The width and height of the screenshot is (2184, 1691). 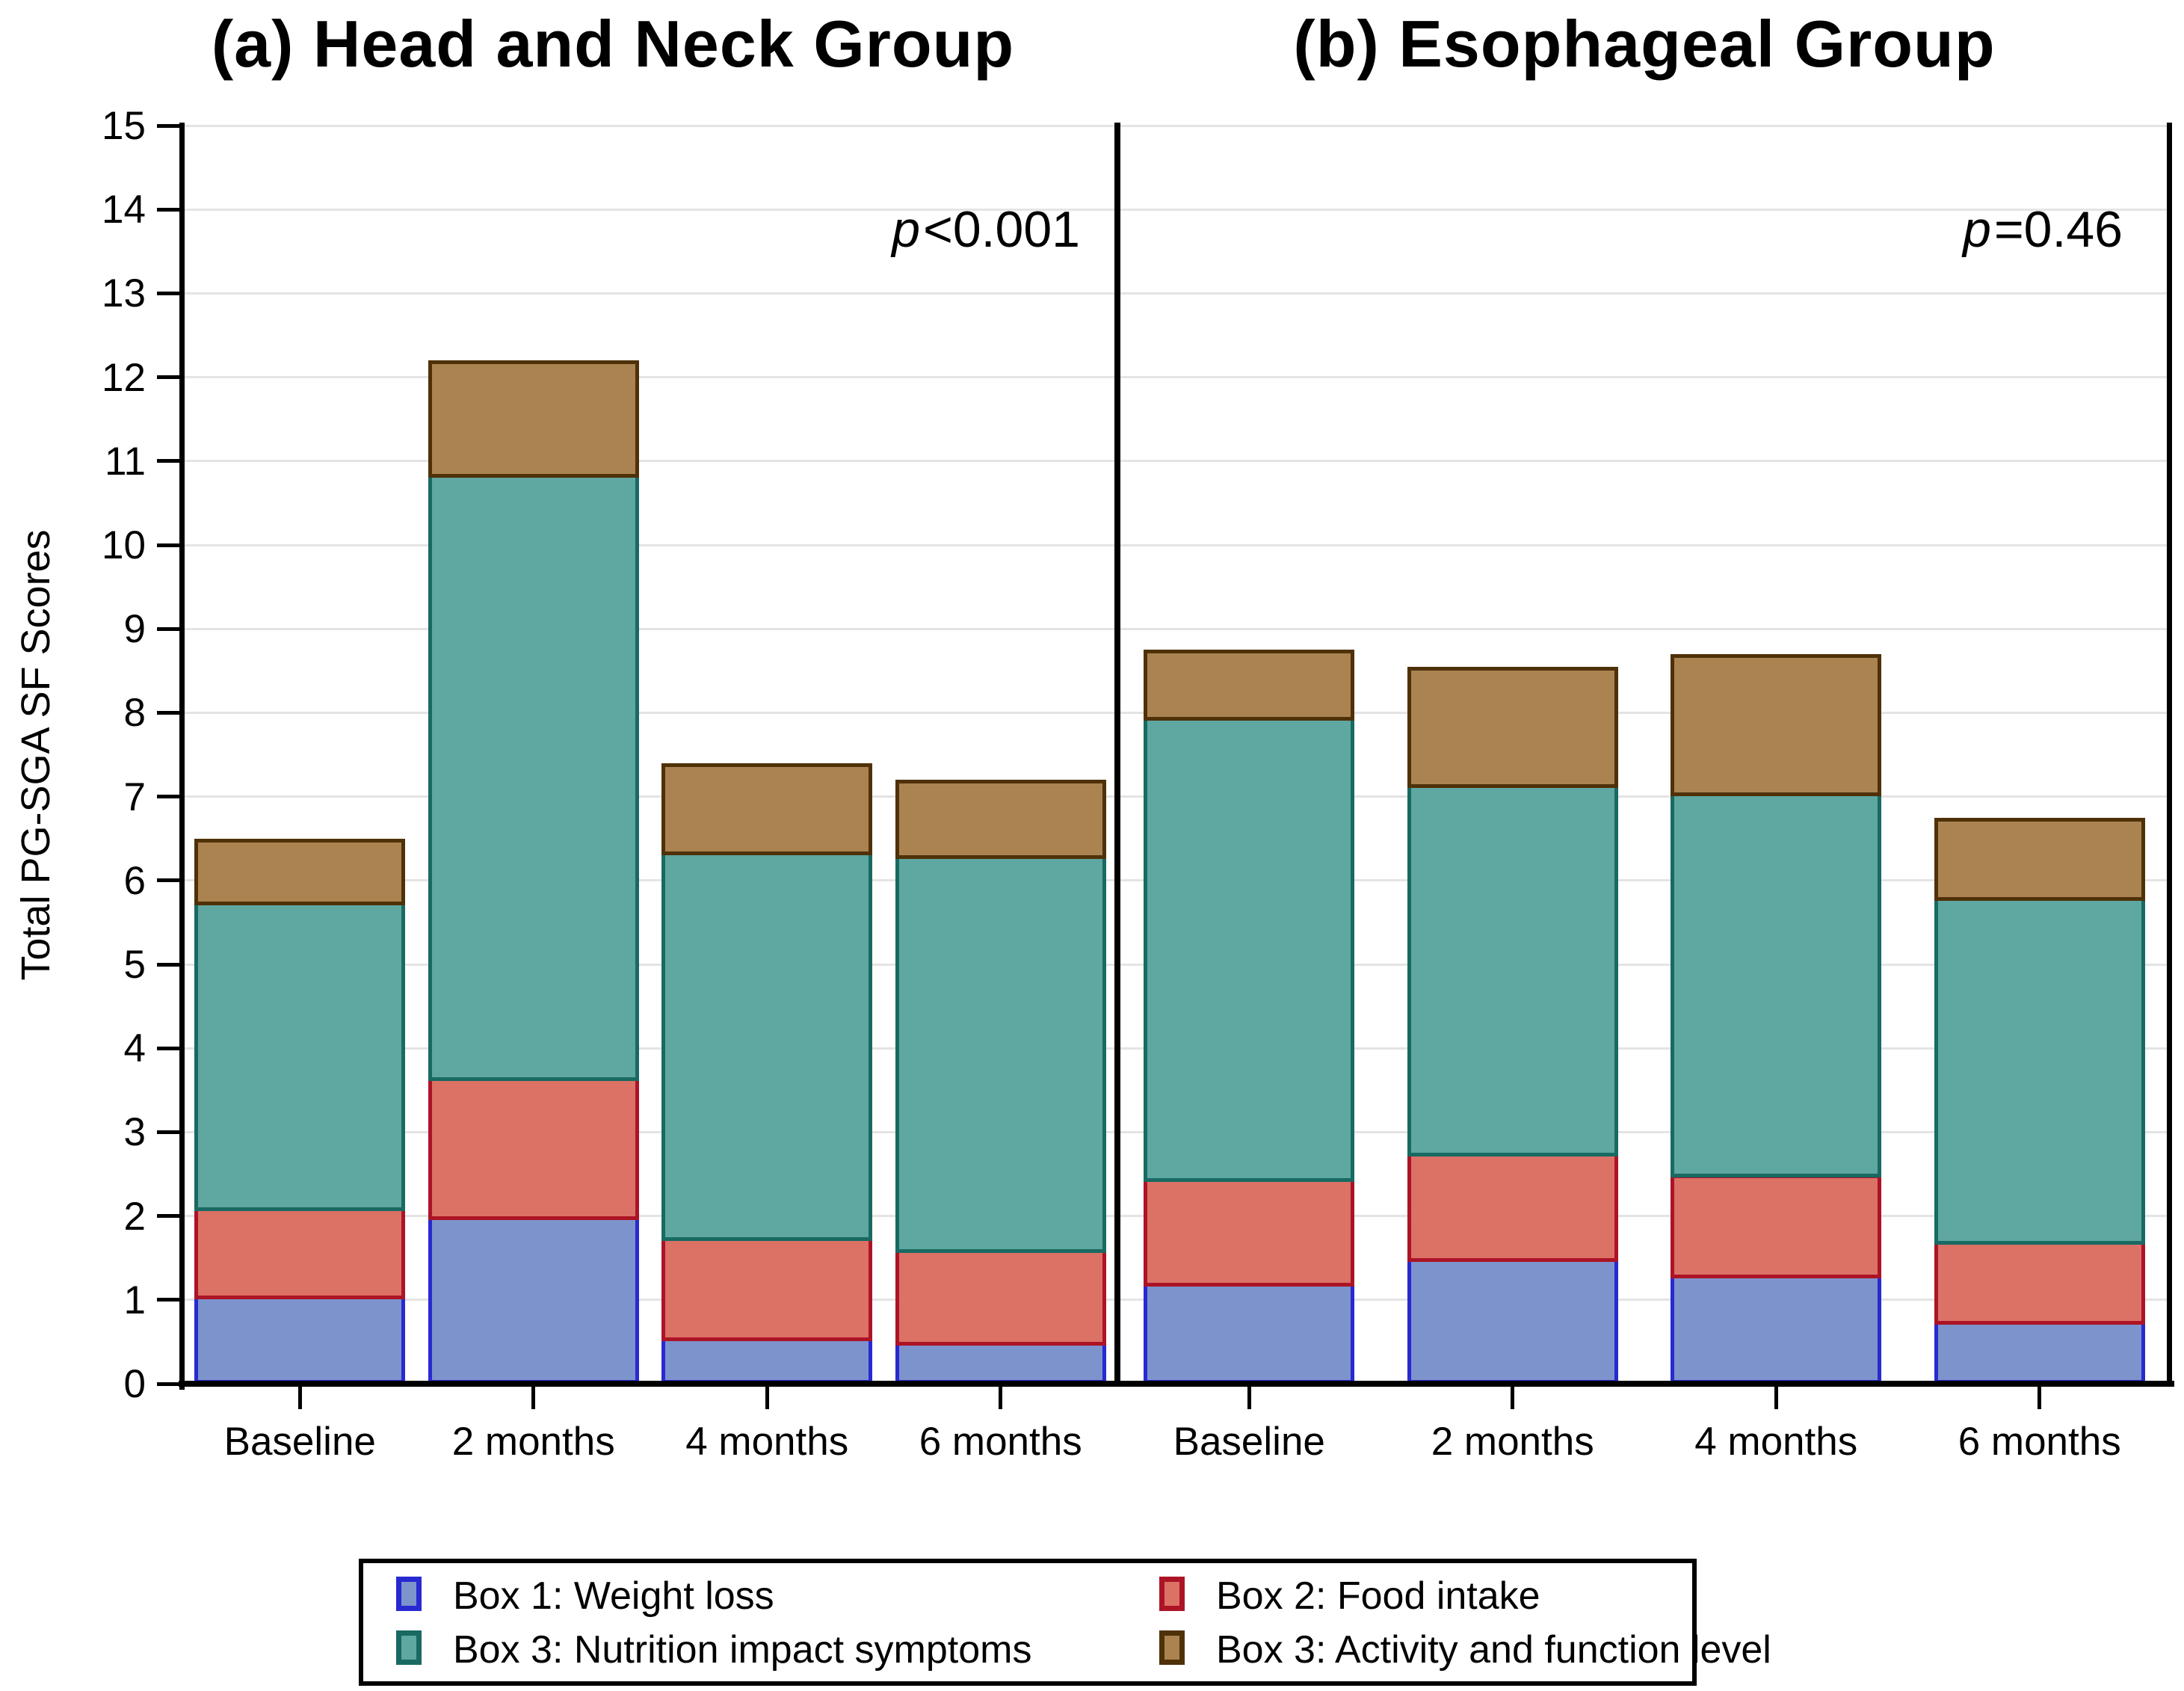 What do you see at coordinates (1249, 1442) in the screenshot?
I see `x-label-b-baseline: Baseline` at bounding box center [1249, 1442].